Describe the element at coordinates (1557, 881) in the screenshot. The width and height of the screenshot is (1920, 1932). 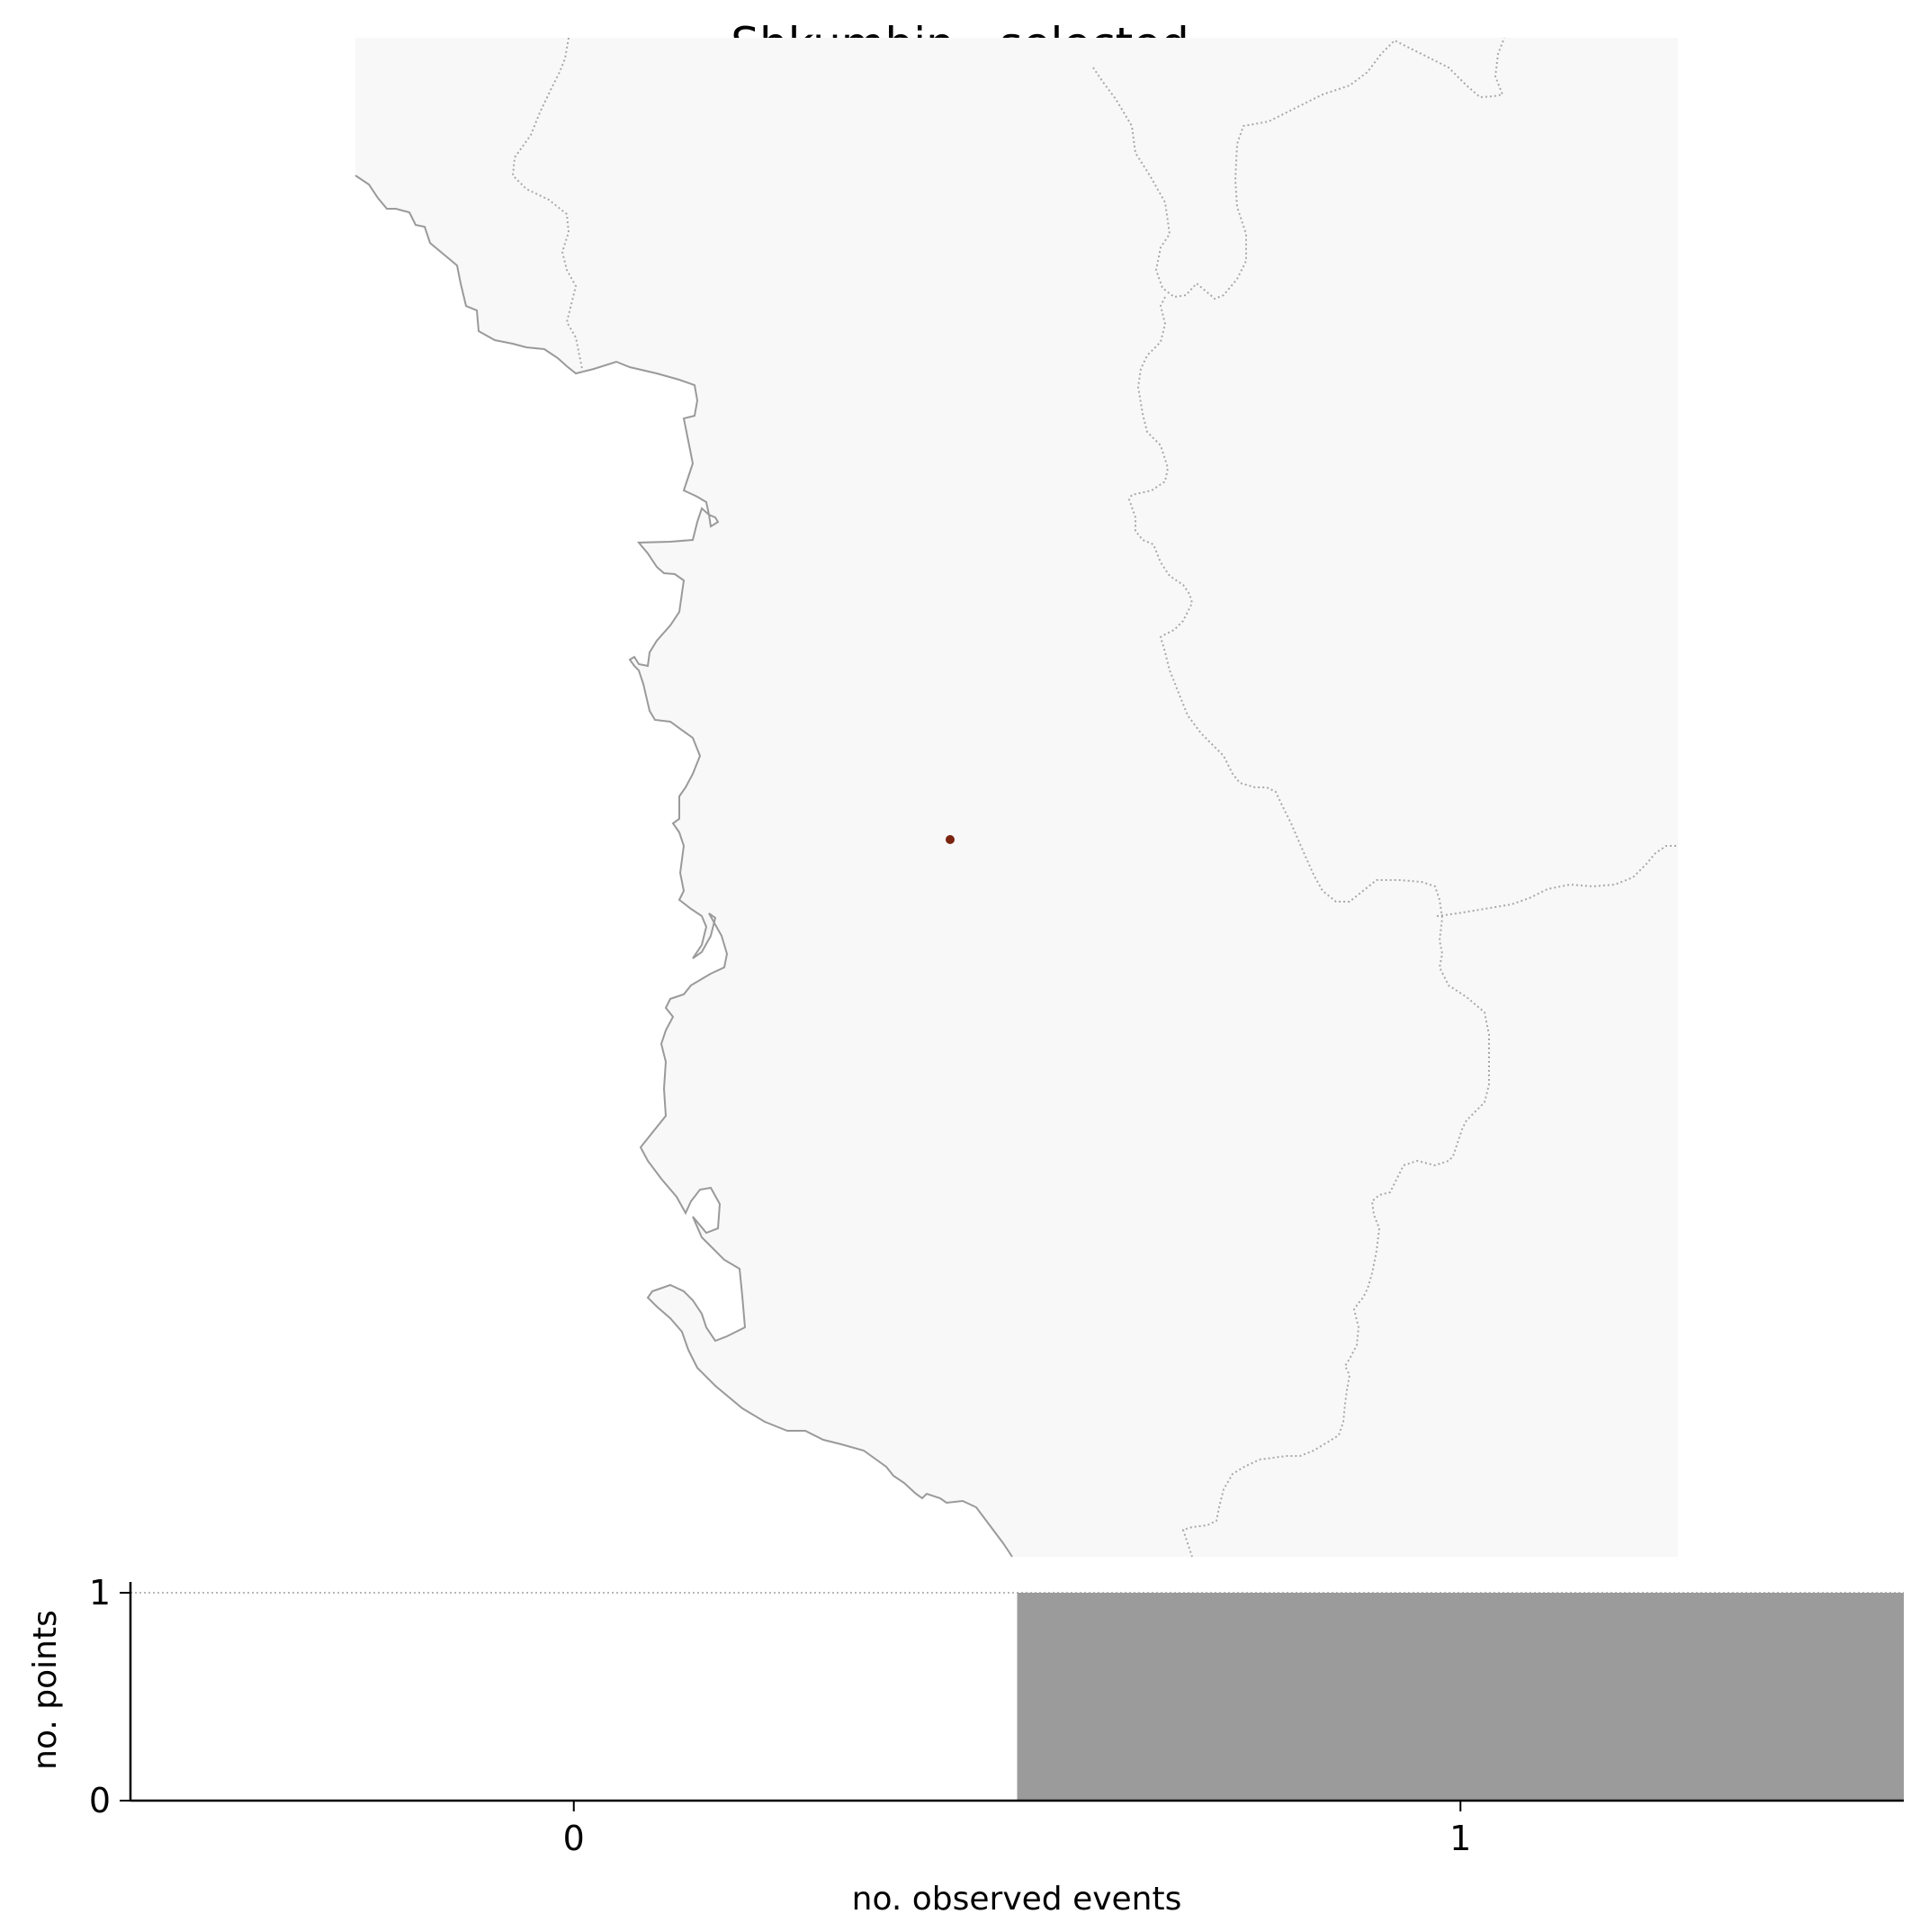
I see `border-greece-branch` at that location.